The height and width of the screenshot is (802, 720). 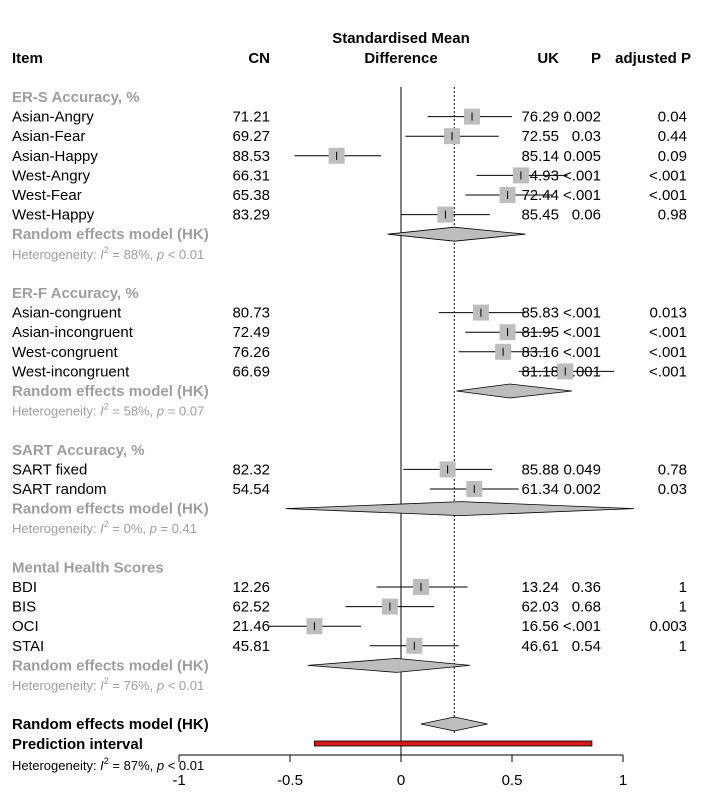 What do you see at coordinates (668, 626) in the screenshot?
I see `row-adjusted-p-value: 0.003` at bounding box center [668, 626].